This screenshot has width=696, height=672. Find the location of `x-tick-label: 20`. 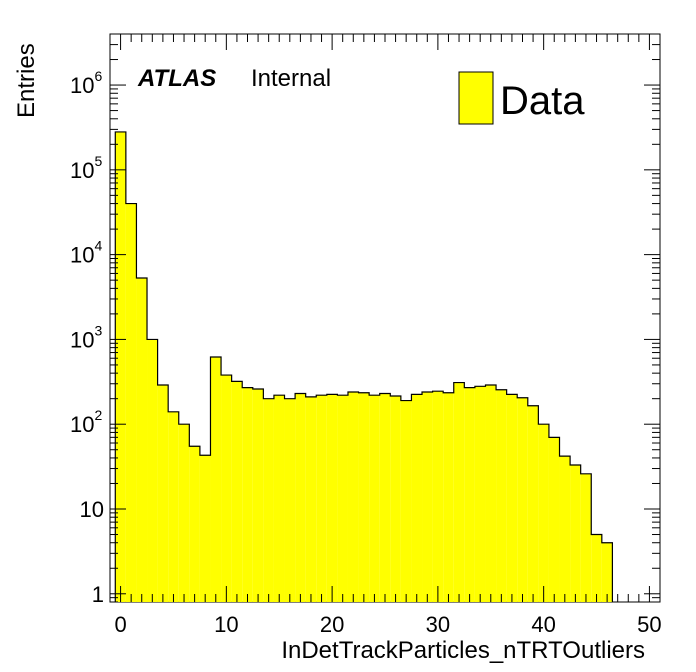

x-tick-label: 20 is located at coordinates (332, 624).